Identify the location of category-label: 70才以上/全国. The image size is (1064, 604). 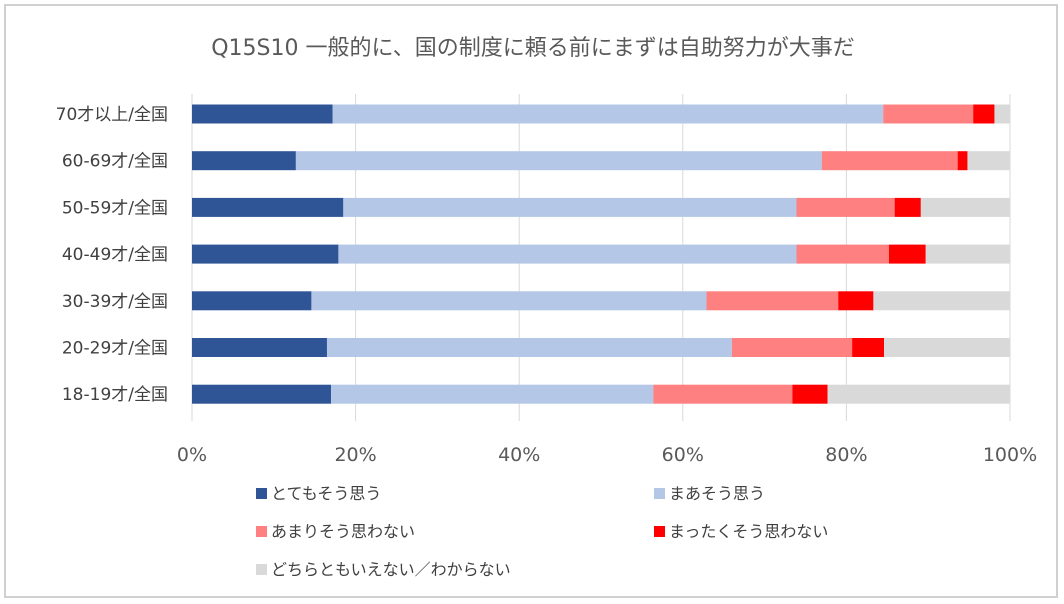
(112, 115).